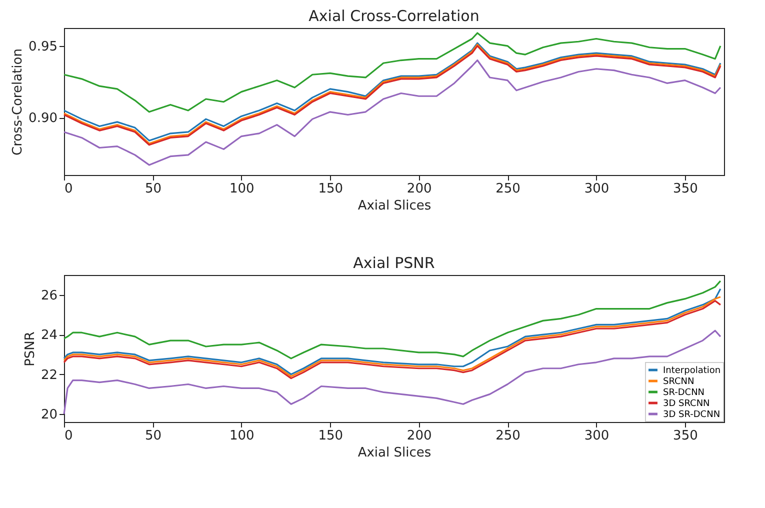 This screenshot has height=508, width=765. I want to click on y-axis-title: Cross-Corelation, so click(18, 102).